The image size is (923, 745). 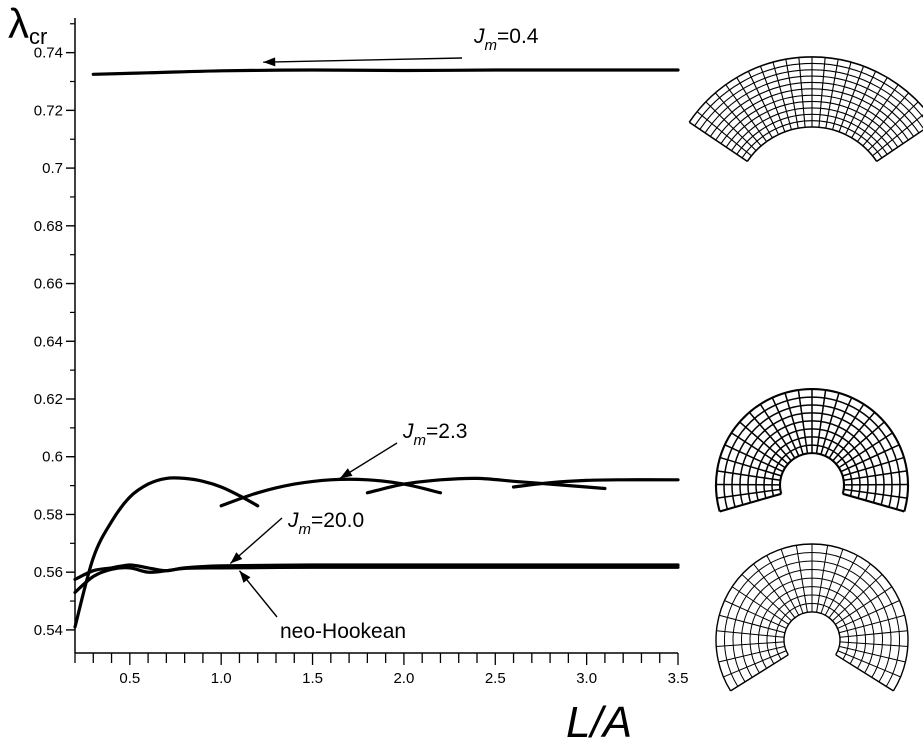 What do you see at coordinates (368, 460) in the screenshot?
I see `arrow-jm23` at bounding box center [368, 460].